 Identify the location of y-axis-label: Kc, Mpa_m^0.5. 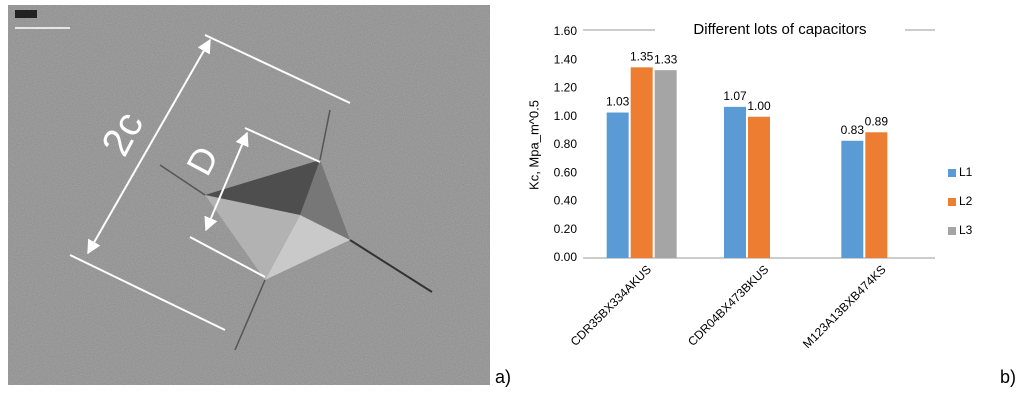
(533, 145).